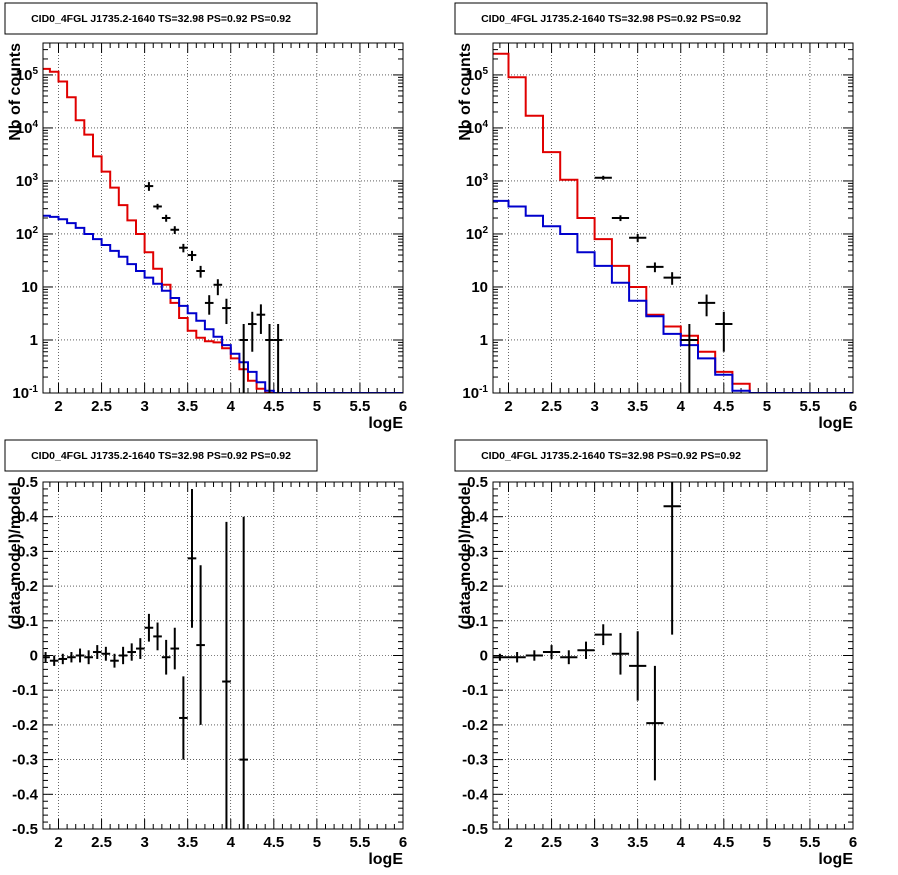 This screenshot has width=898, height=875. What do you see at coordinates (273, 842) in the screenshot?
I see `x-tick-label: 4.5` at bounding box center [273, 842].